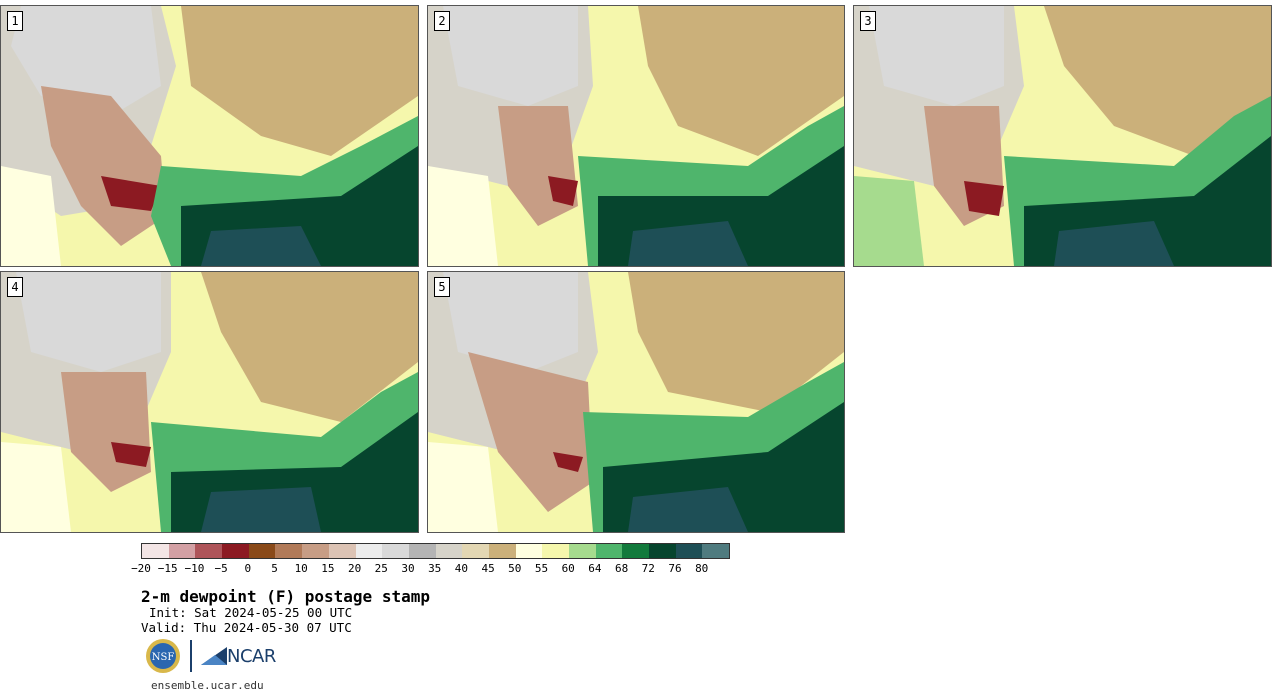 Image resolution: width=1280 pixels, height=696 pixels. I want to click on colorbar, so click(436, 551).